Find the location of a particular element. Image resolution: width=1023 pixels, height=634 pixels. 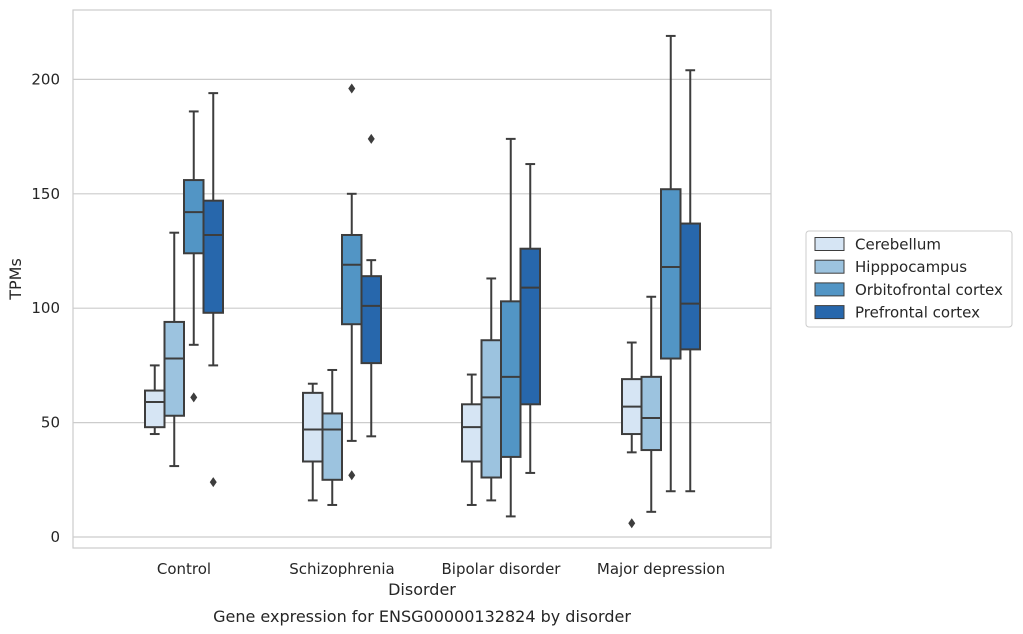

y-tick-label: 200 is located at coordinates (45, 79).